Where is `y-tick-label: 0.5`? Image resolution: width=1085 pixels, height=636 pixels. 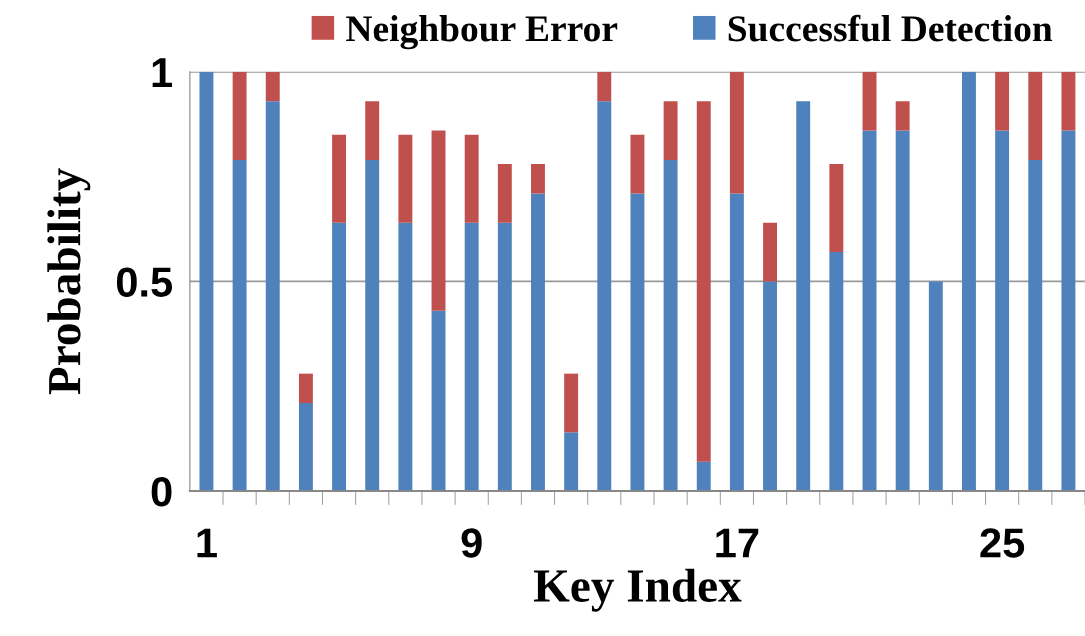
y-tick-label: 0.5 is located at coordinates (144, 282).